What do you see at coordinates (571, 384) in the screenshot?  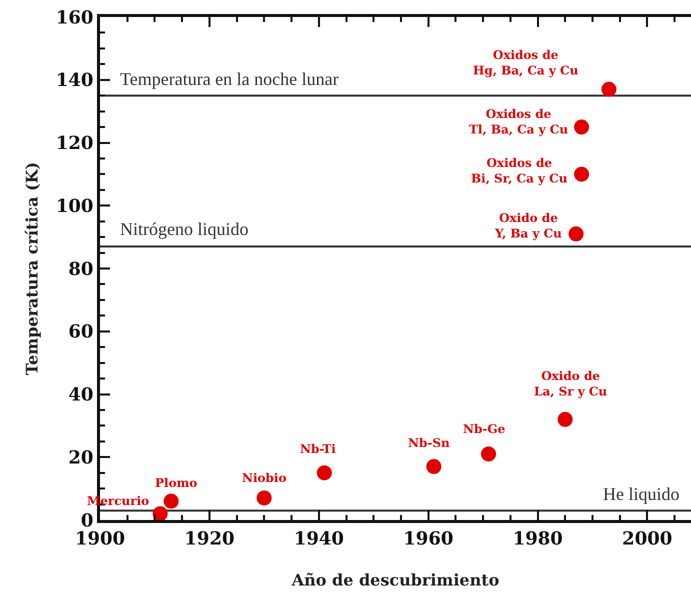 I see `annotation: Oxido de La, Sr y Cu` at bounding box center [571, 384].